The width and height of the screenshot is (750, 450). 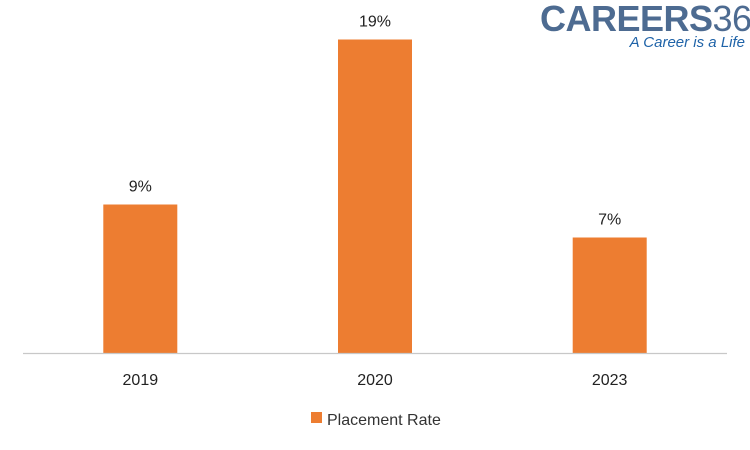 I want to click on legend-swatch, so click(x=316, y=417).